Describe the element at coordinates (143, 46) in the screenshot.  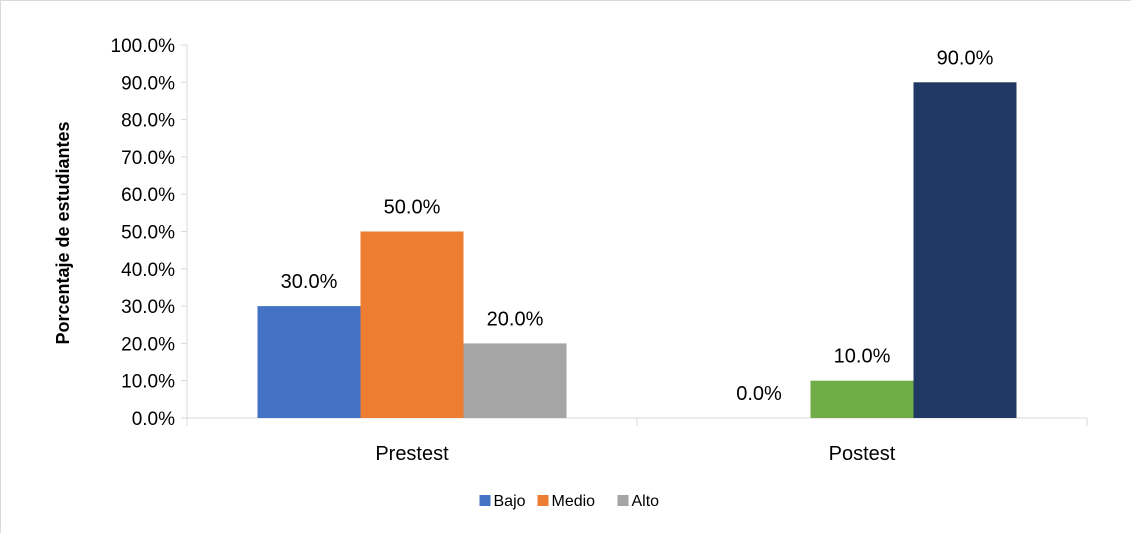
I see `y-tick-label: 100.0%` at that location.